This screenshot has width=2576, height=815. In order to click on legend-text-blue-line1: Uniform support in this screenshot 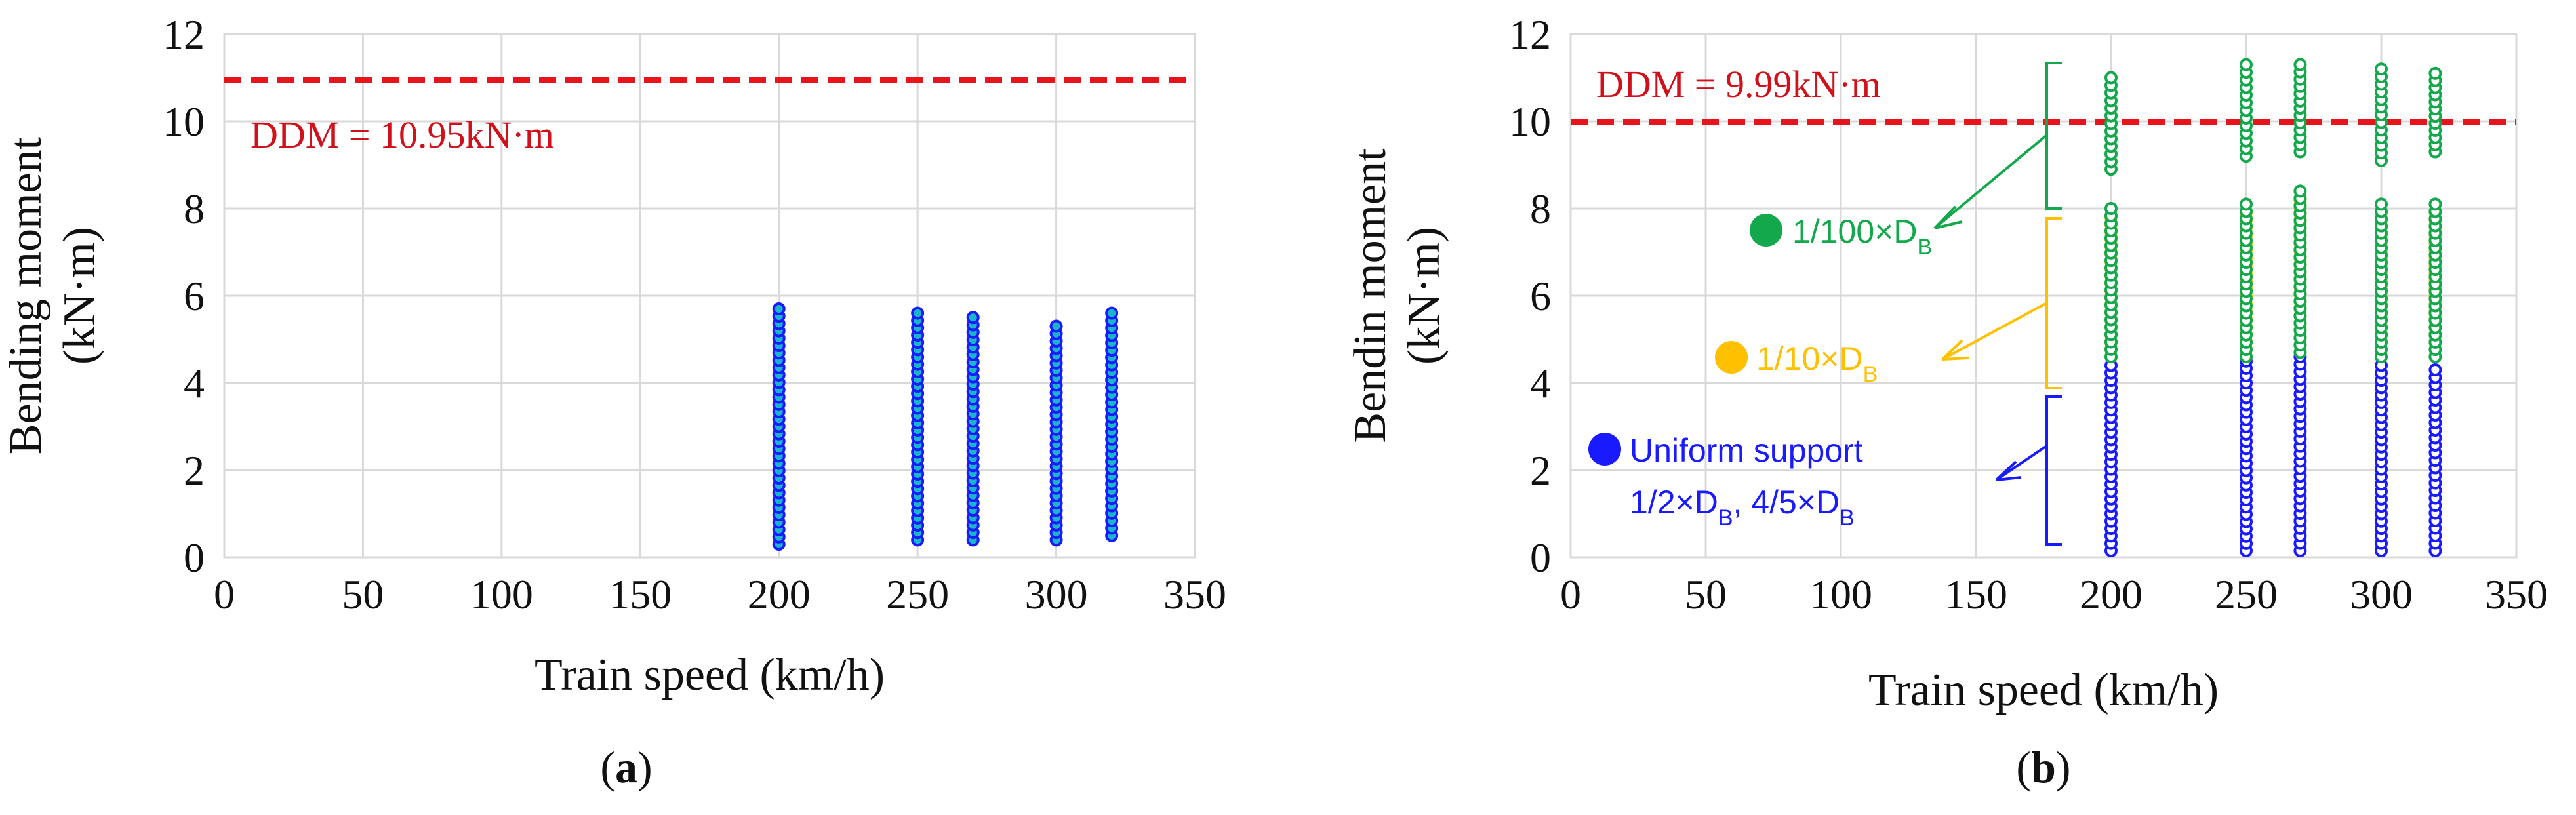, I will do `click(1746, 451)`.